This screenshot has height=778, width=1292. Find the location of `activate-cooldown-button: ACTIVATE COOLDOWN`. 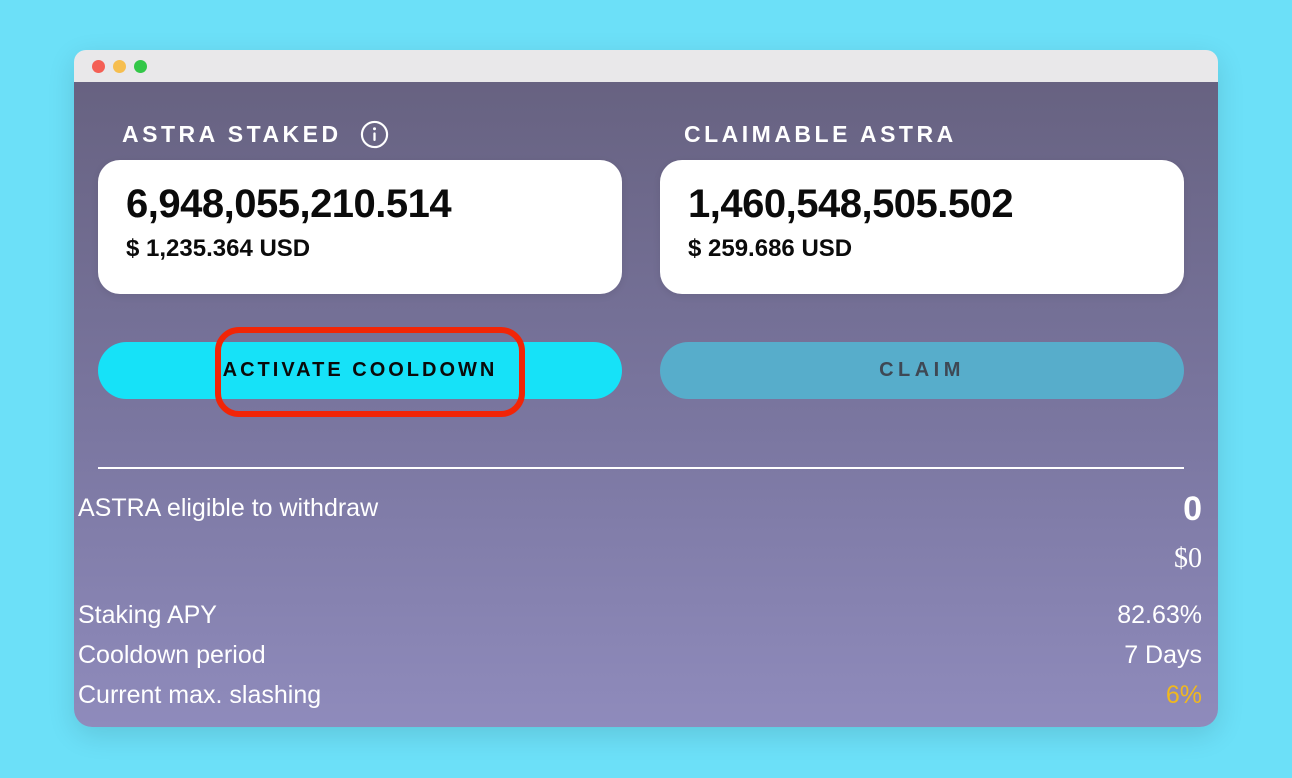

activate-cooldown-button: ACTIVATE COOLDOWN is located at coordinates (360, 370).